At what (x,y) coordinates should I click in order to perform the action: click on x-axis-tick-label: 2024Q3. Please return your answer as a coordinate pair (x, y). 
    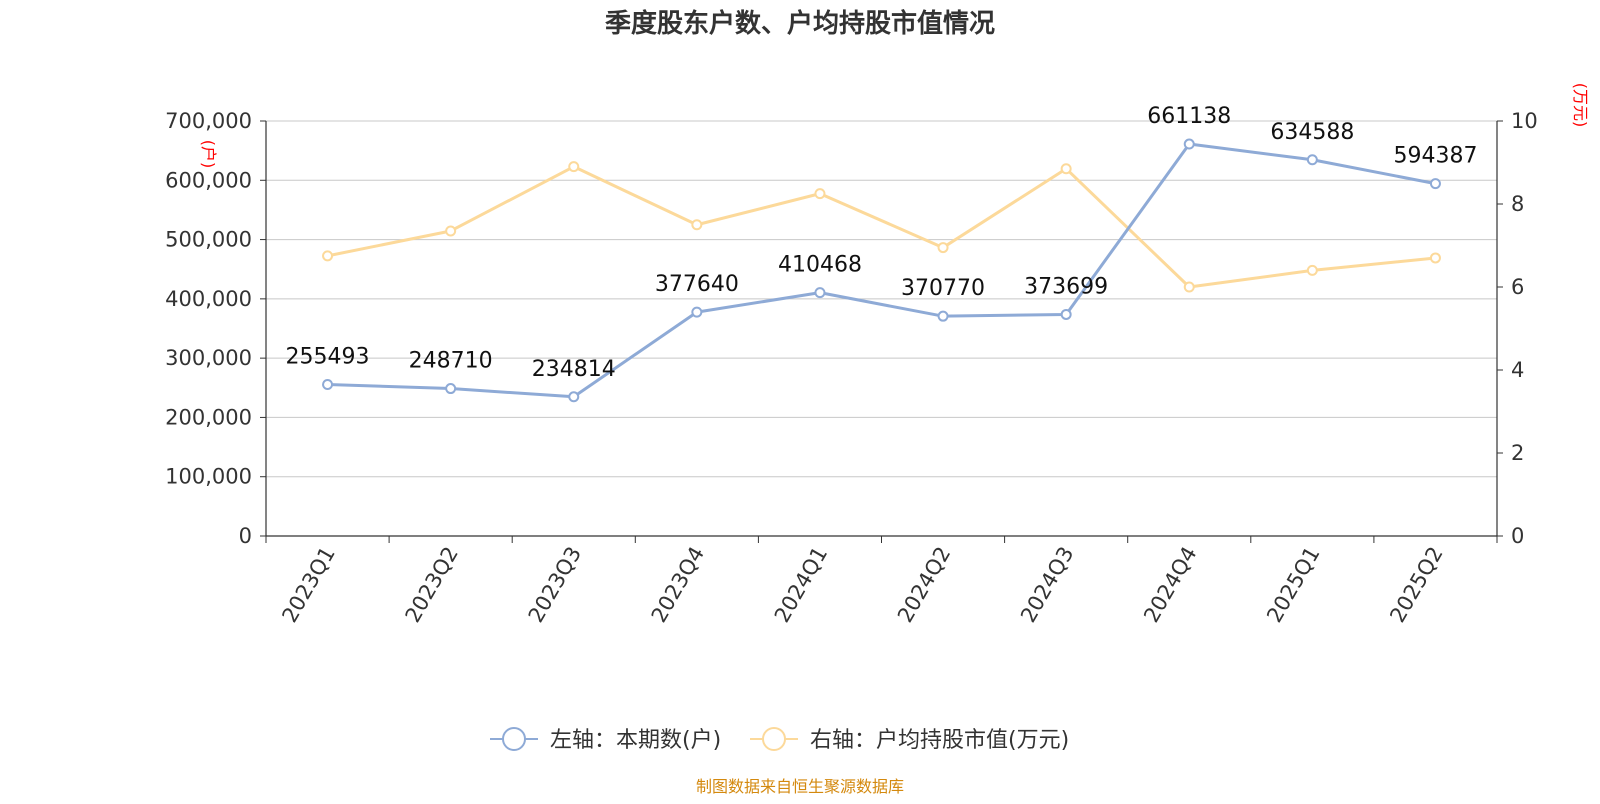
    Looking at the image, I should click on (1047, 585).